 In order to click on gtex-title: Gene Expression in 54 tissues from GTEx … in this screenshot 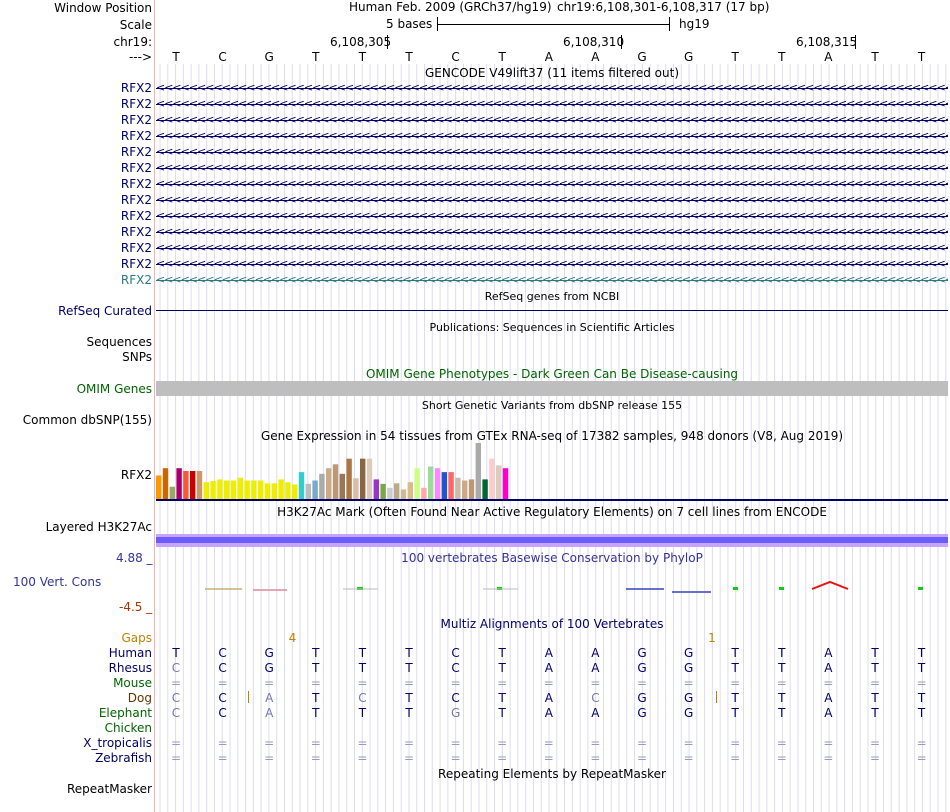, I will do `click(552, 436)`.